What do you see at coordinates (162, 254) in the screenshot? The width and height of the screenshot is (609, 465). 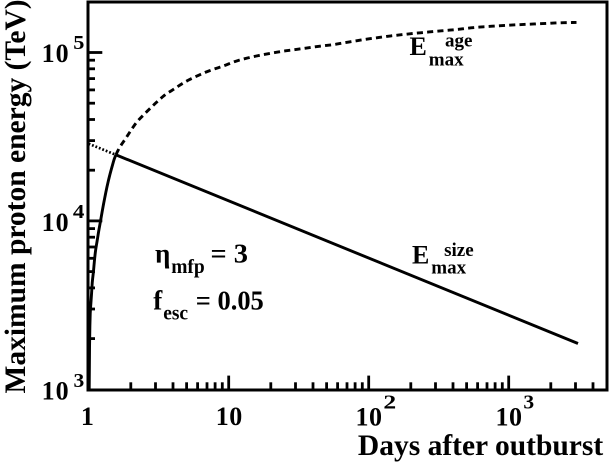 I see `svg-text: η` at bounding box center [162, 254].